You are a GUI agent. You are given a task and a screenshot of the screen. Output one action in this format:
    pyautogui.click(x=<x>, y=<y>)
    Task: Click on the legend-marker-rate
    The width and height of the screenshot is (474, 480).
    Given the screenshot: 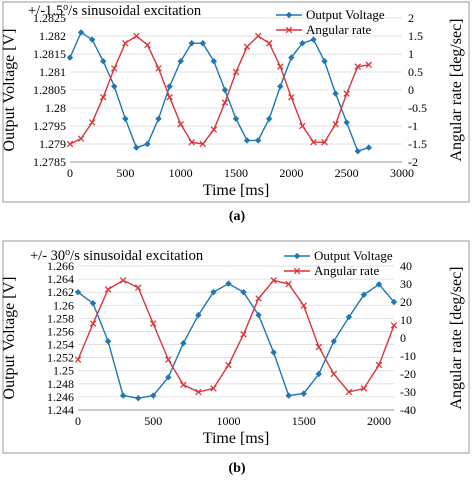 What is the action you would take?
    pyautogui.click(x=297, y=271)
    